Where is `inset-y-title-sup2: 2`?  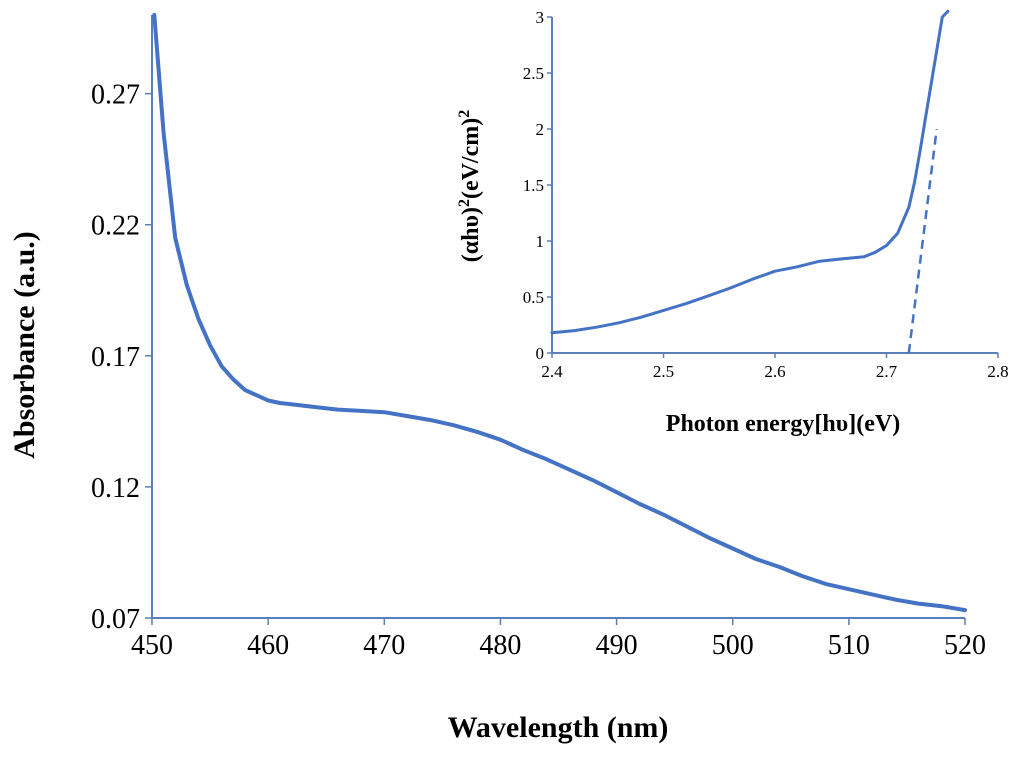 inset-y-title-sup2: 2 is located at coordinates (464, 114).